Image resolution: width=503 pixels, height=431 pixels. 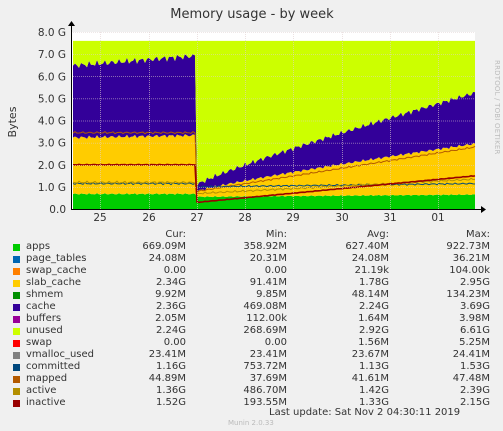 What do you see at coordinates (274, 161) in the screenshot?
I see `line-mapped` at bounding box center [274, 161].